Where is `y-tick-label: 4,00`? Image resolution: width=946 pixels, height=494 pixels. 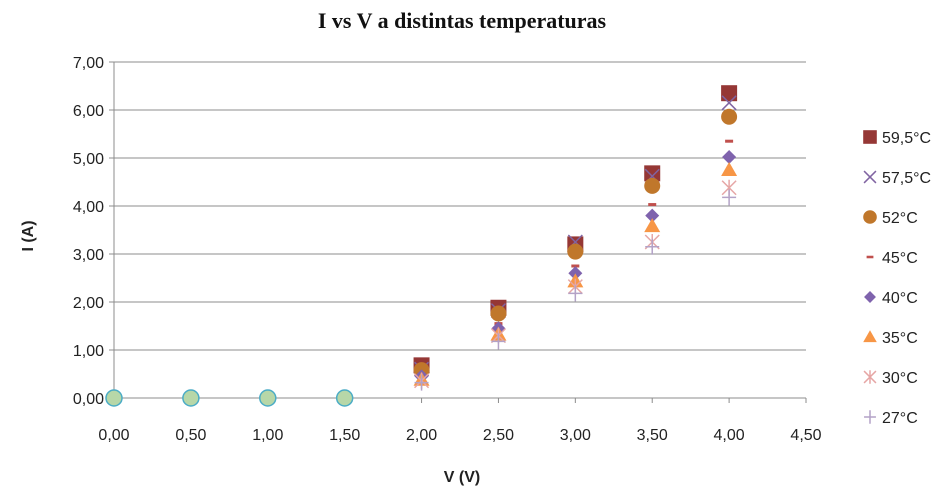 y-tick-label: 4,00 is located at coordinates (88, 207).